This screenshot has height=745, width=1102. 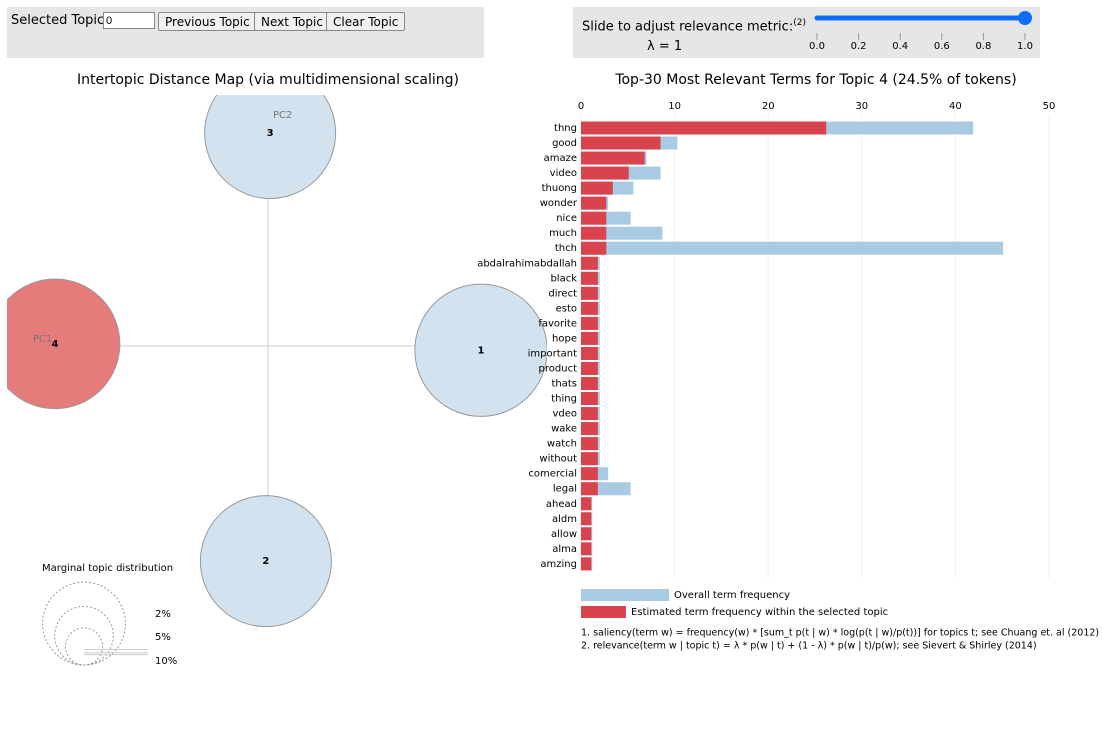 I want to click on legend-title: Marginal topic distribution, so click(x=107, y=568).